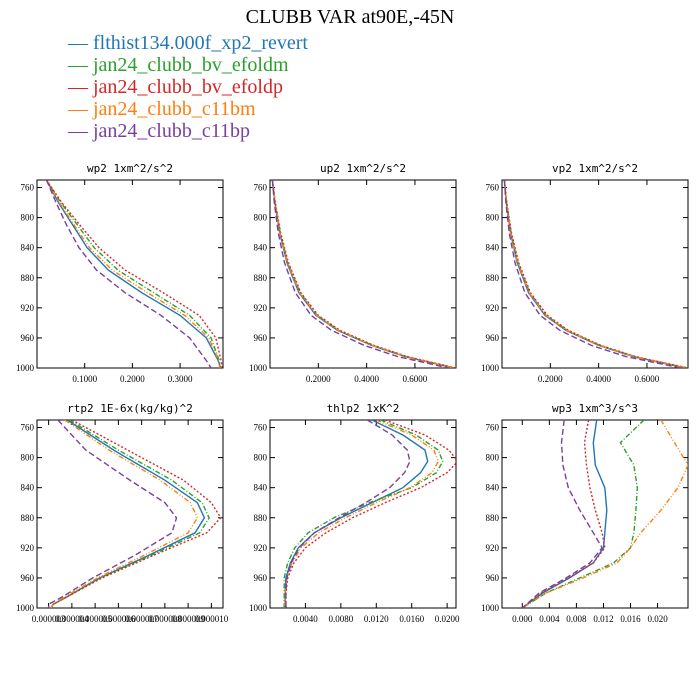 The image size is (700, 700). Describe the element at coordinates (340, 619) in the screenshot. I see `x-tick-label: 0.0080` at that location.